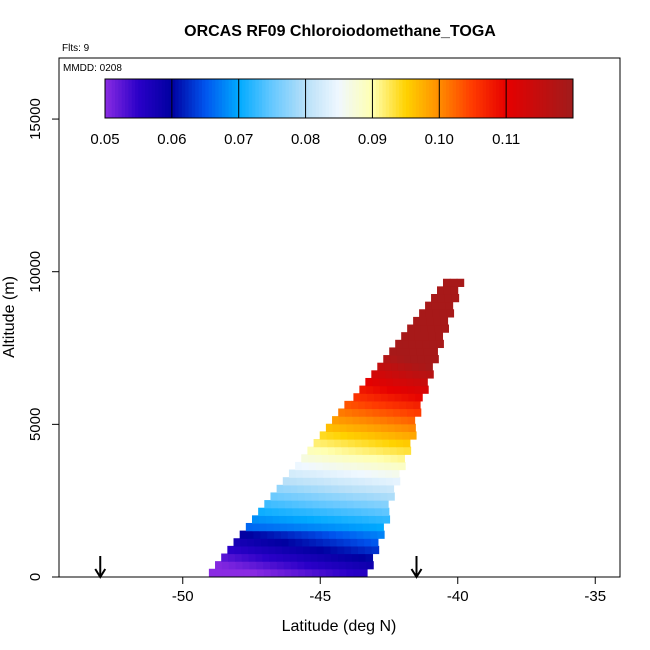  What do you see at coordinates (339, 626) in the screenshot?
I see `x-axis-label: Latitude (deg N)` at bounding box center [339, 626].